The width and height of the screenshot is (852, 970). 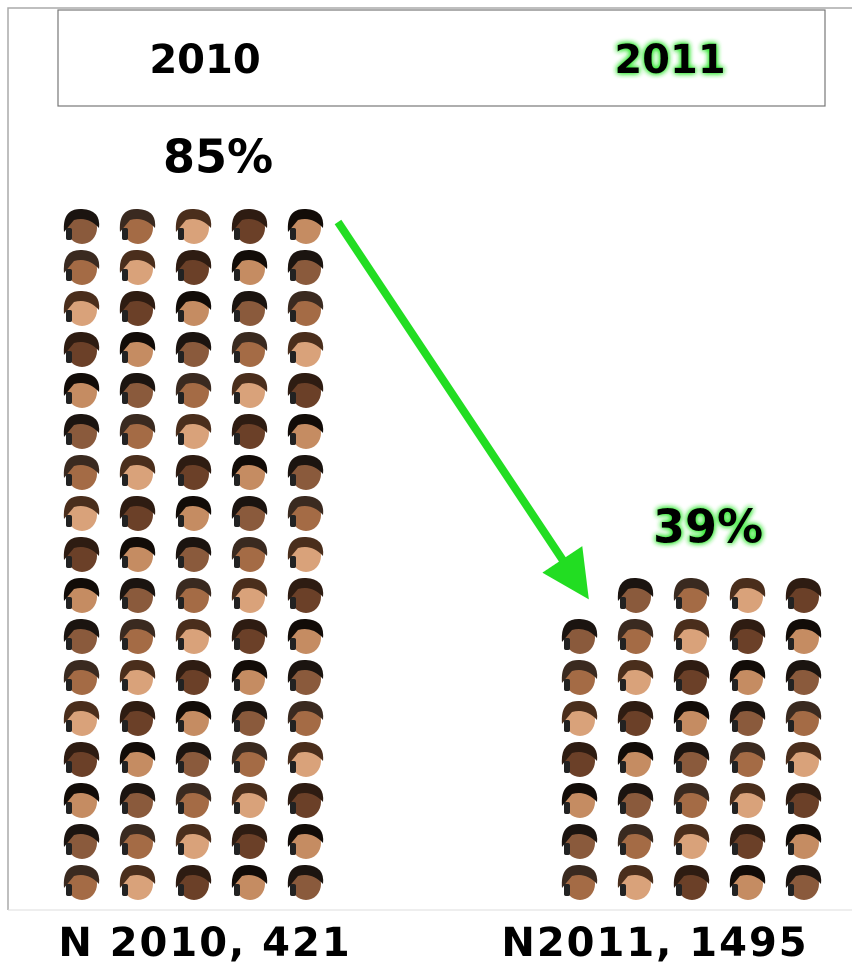 What do you see at coordinates (441, 58) in the screenshot?
I see `header-box` at bounding box center [441, 58].